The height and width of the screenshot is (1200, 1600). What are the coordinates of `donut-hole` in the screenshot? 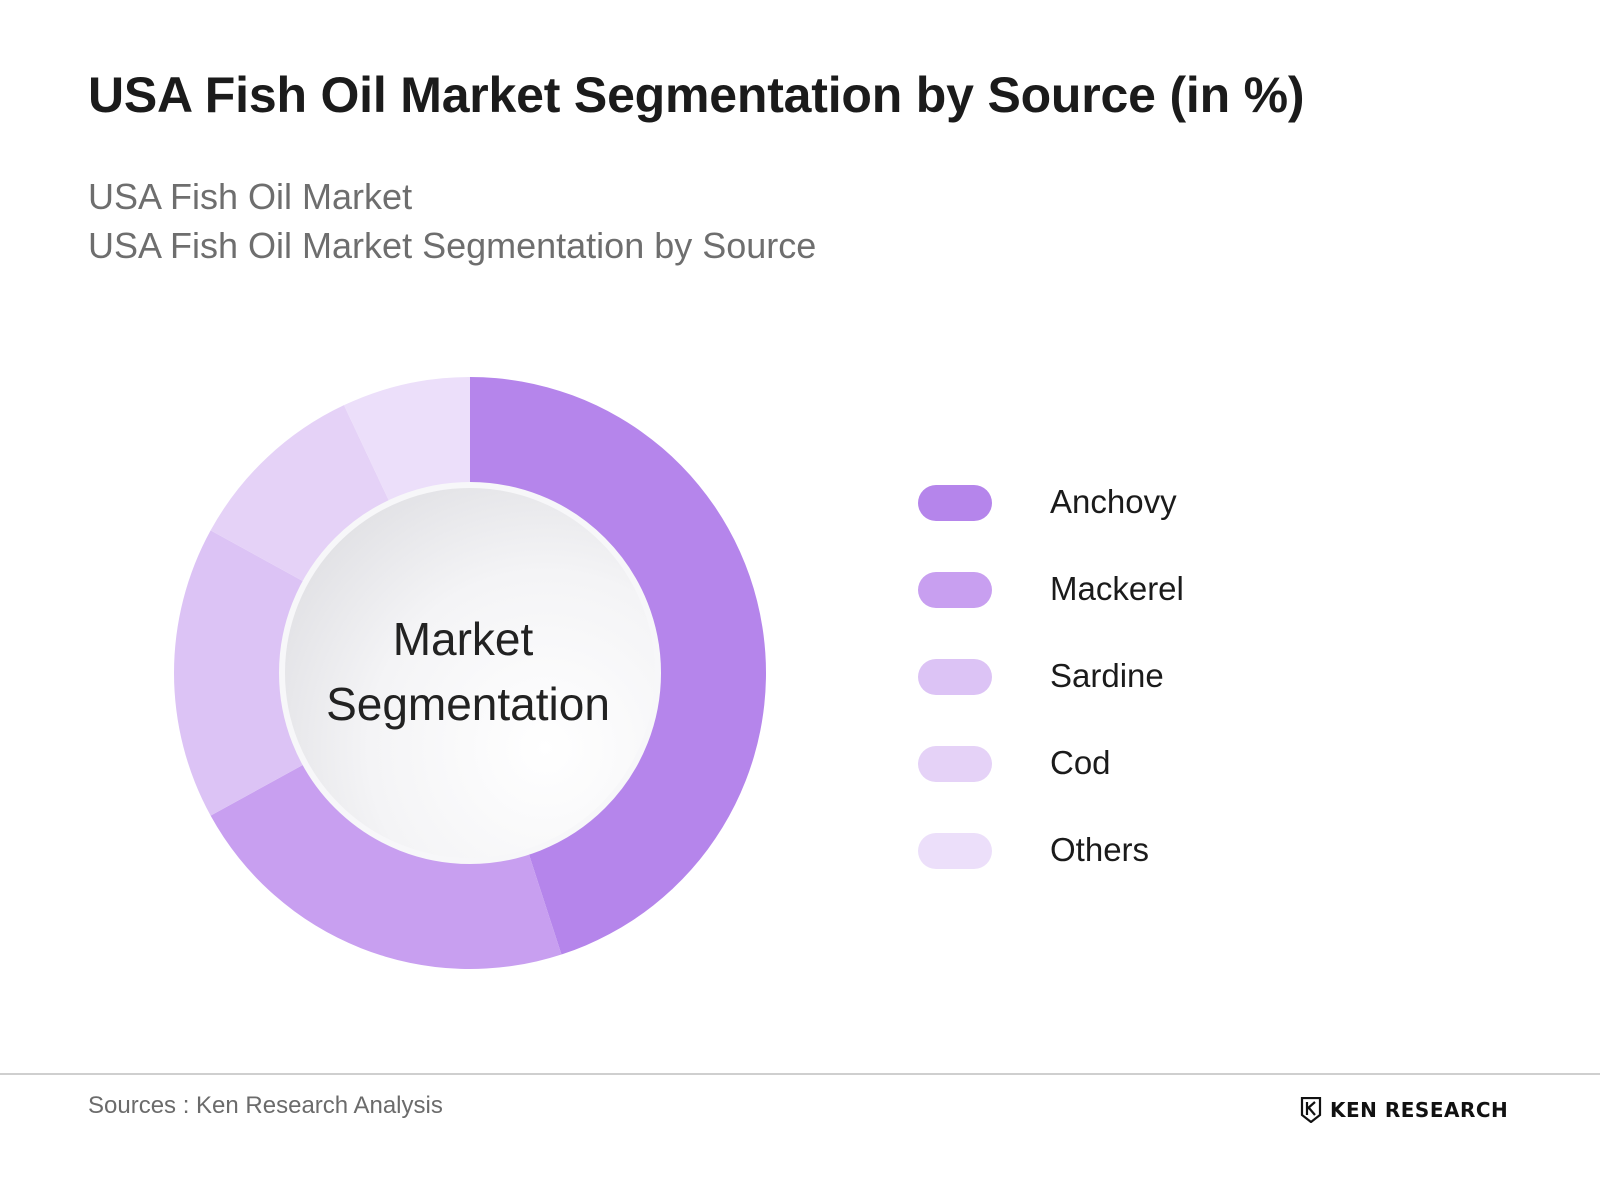 It's located at (470, 673).